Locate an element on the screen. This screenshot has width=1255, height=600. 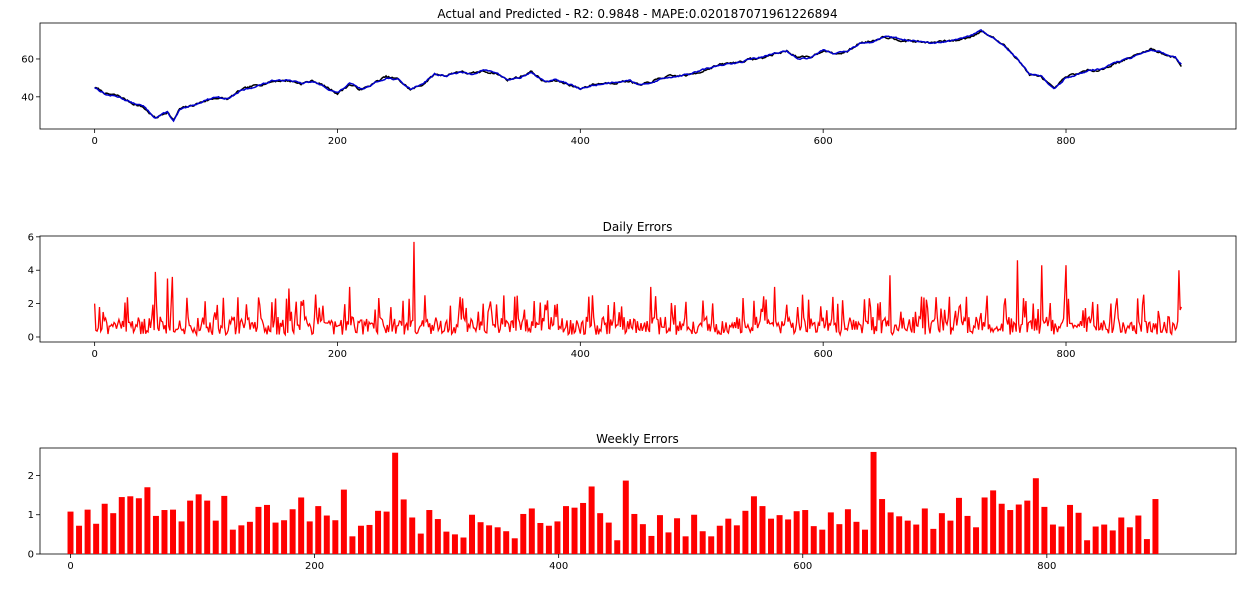
y-tick-label: 6 is located at coordinates (31, 237).